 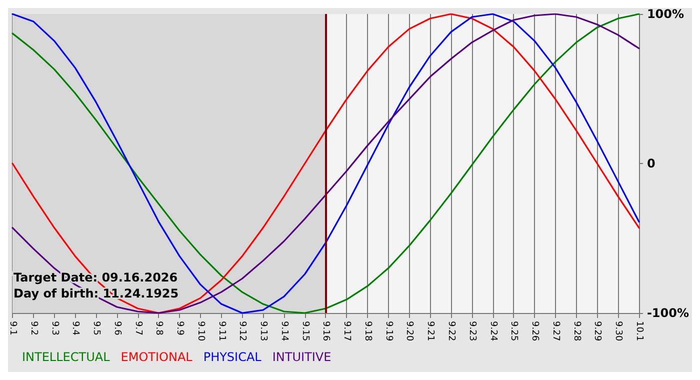 I want to click on y-tick-label: 0, so click(x=651, y=163).